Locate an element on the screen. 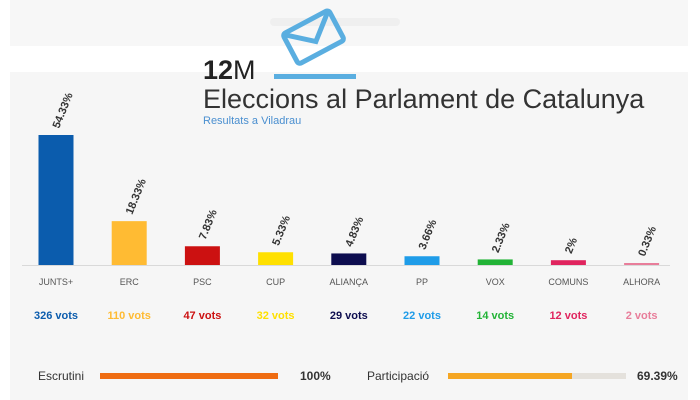 This screenshot has width=700, height=400. participacio-value: 69.39% is located at coordinates (657, 376).